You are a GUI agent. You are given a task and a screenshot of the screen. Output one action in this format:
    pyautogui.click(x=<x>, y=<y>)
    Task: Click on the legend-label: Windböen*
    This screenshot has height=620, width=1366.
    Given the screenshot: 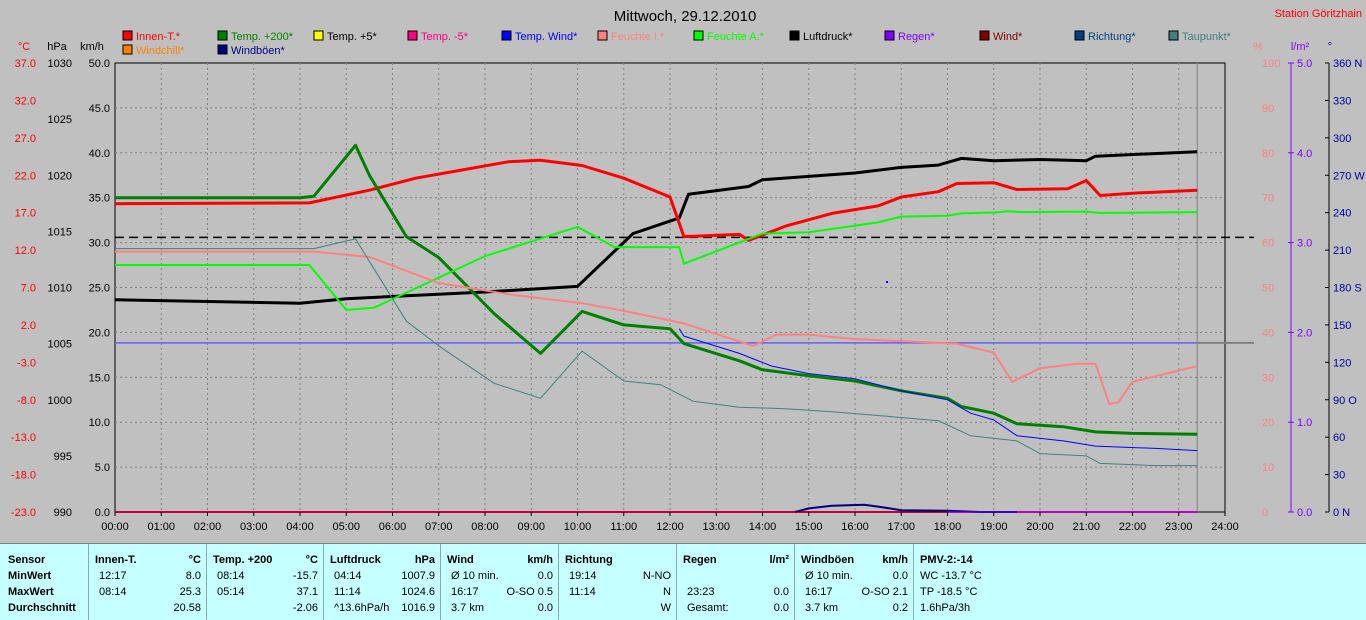 What is the action you would take?
    pyautogui.click(x=258, y=51)
    